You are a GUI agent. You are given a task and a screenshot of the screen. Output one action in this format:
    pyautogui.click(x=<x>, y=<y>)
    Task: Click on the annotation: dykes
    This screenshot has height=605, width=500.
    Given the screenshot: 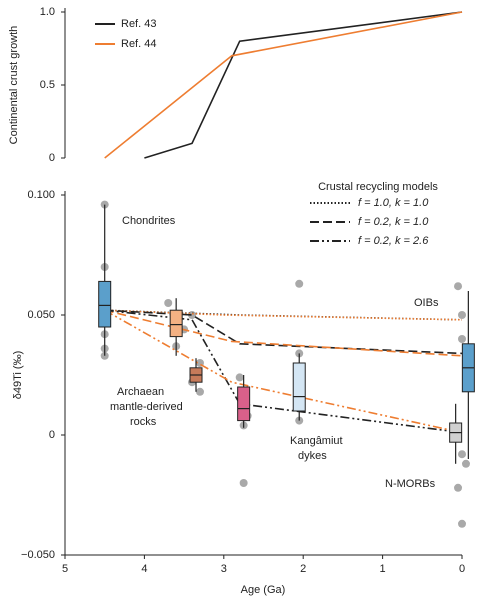 What is the action you would take?
    pyautogui.click(x=312, y=456)
    